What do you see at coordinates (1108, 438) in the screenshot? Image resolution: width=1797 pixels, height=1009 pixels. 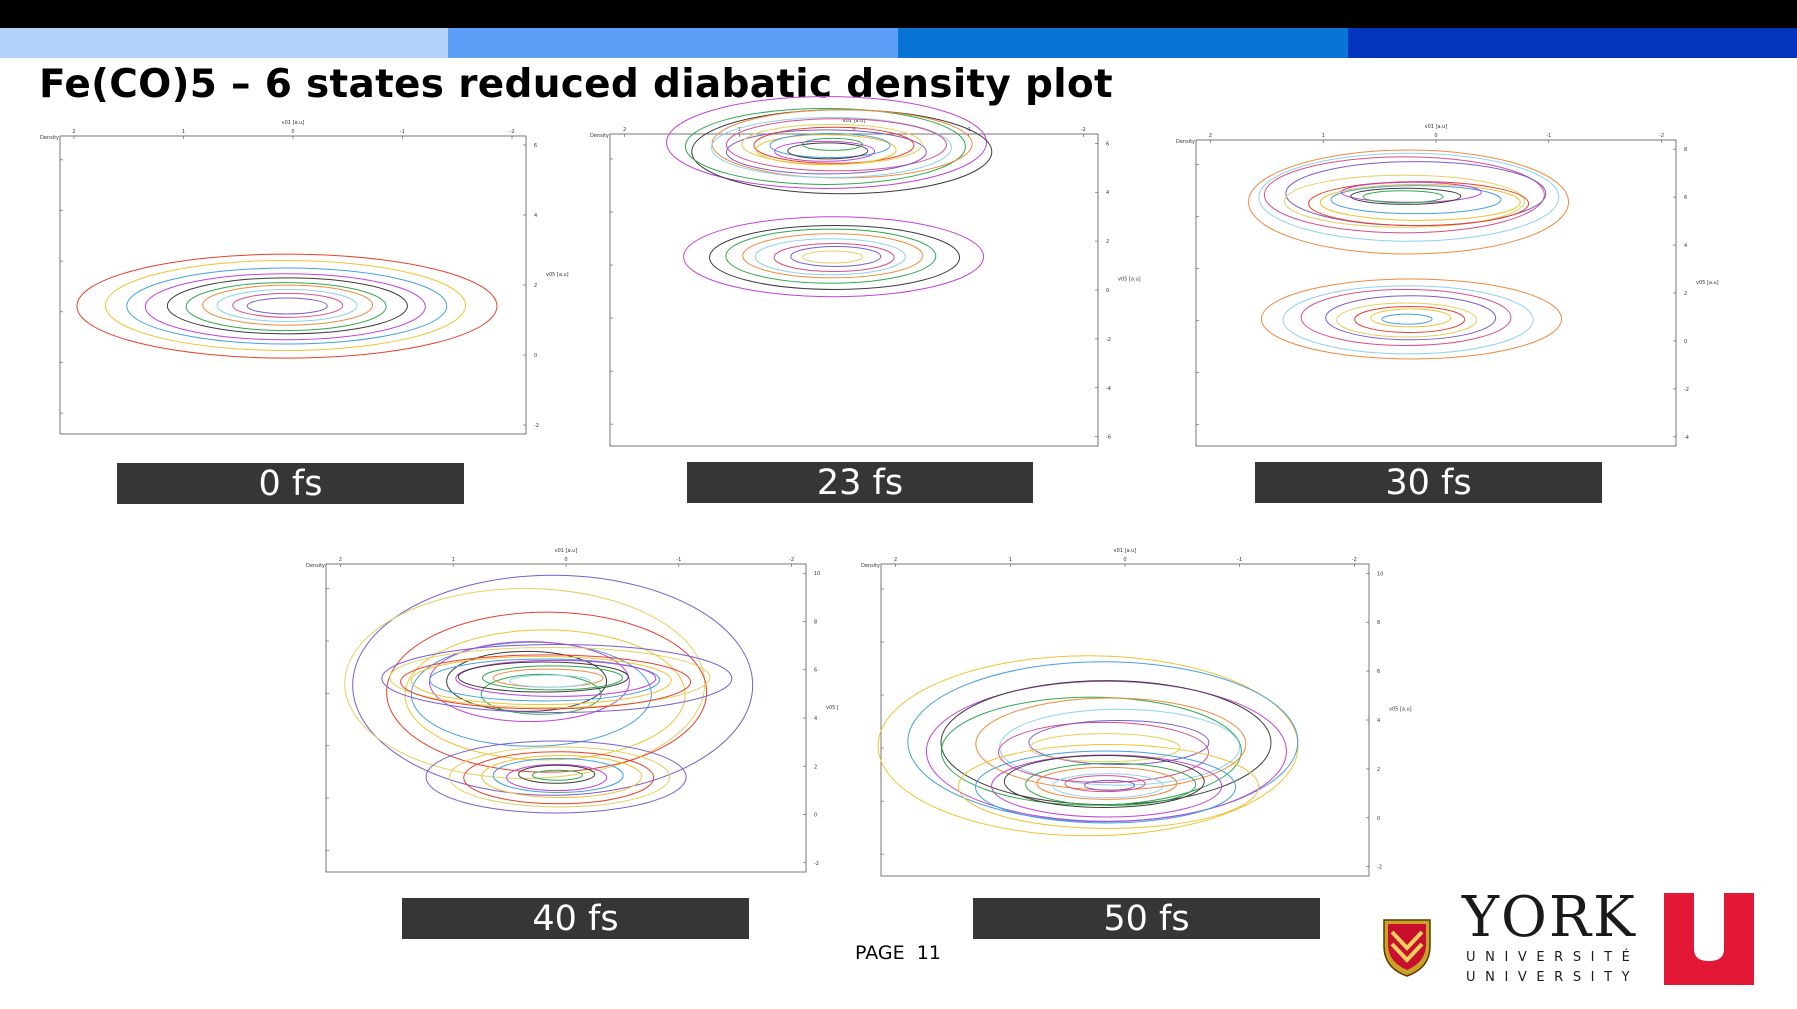 I see `y-tick-label: -6` at bounding box center [1108, 438].